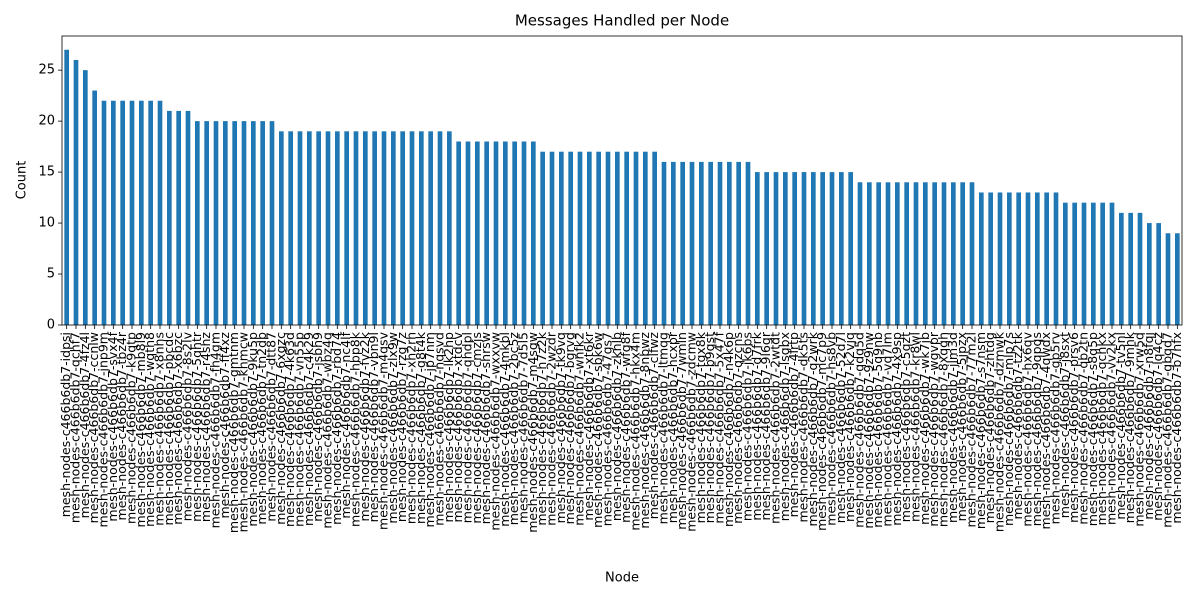 The image size is (1200, 600). Describe the element at coordinates (560, 427) in the screenshot. I see `x-tick-label: mesh-nodes-c466b6db7-tk9vq` at that location.